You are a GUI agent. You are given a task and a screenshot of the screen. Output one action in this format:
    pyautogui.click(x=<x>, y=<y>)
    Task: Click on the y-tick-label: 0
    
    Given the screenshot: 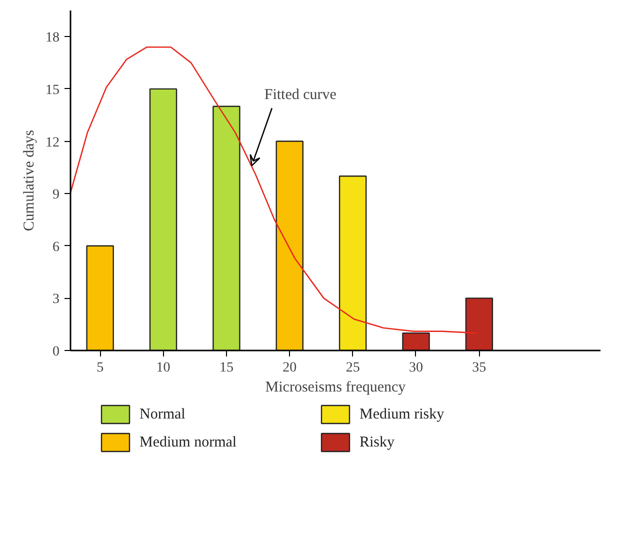 What is the action you would take?
    pyautogui.click(x=56, y=352)
    